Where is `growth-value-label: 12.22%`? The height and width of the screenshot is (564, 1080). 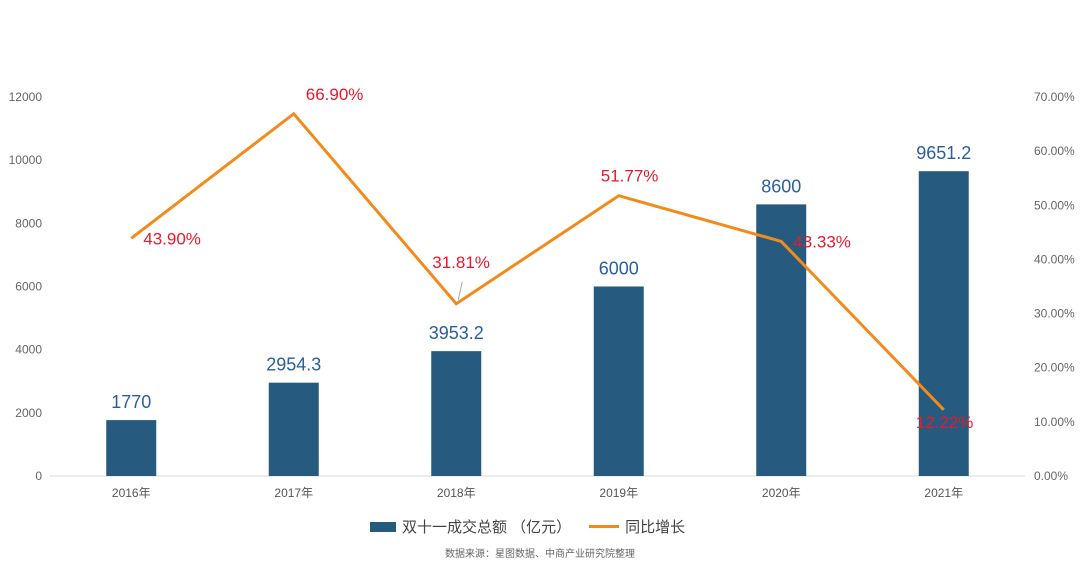
growth-value-label: 12.22% is located at coordinates (945, 422).